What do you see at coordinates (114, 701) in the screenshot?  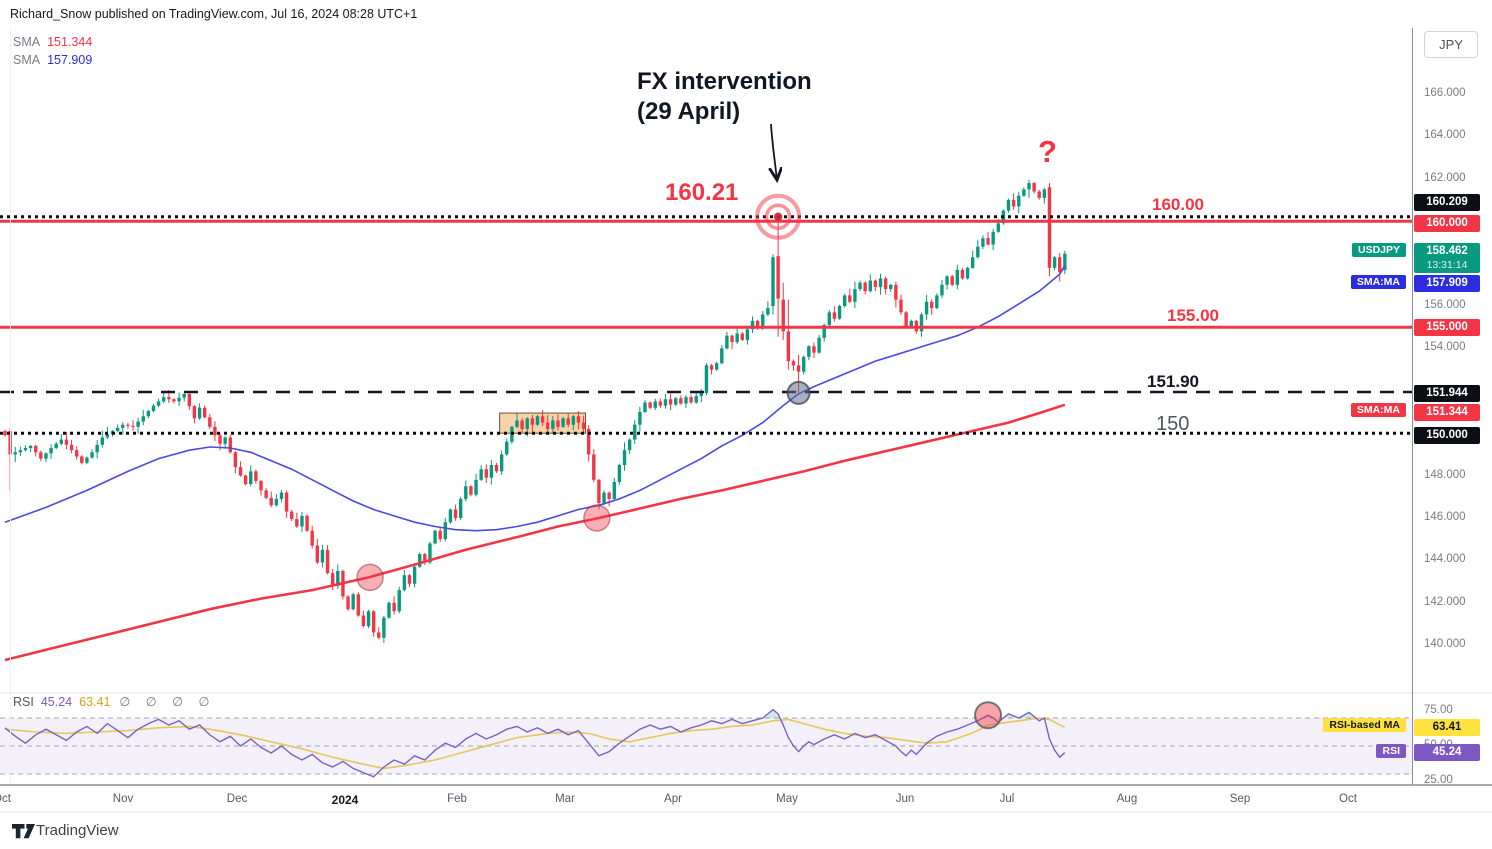 I see `rsi-legend: RSI 45.24 63.41 ∅ ∅ ∅ ∅` at bounding box center [114, 701].